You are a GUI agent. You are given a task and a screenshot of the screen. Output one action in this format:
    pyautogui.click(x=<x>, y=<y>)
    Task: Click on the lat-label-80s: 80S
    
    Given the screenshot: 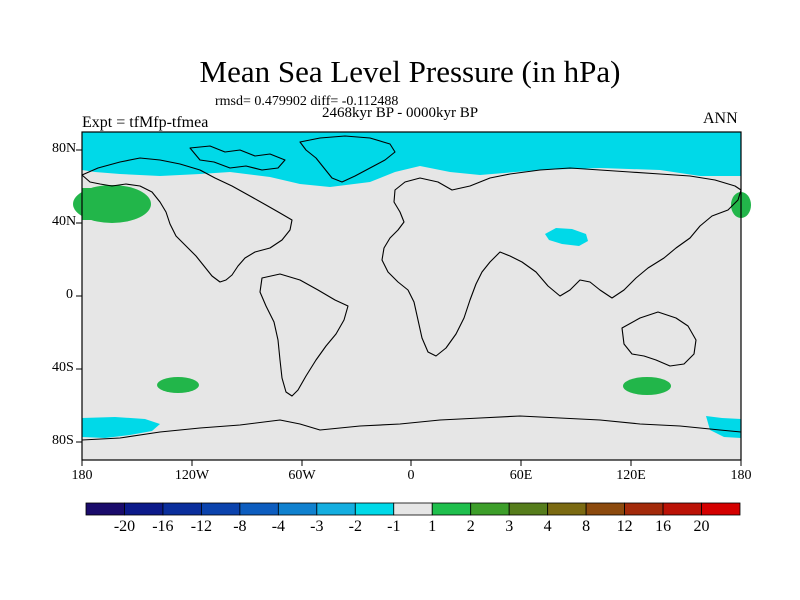 What is the action you would take?
    pyautogui.click(x=63, y=440)
    